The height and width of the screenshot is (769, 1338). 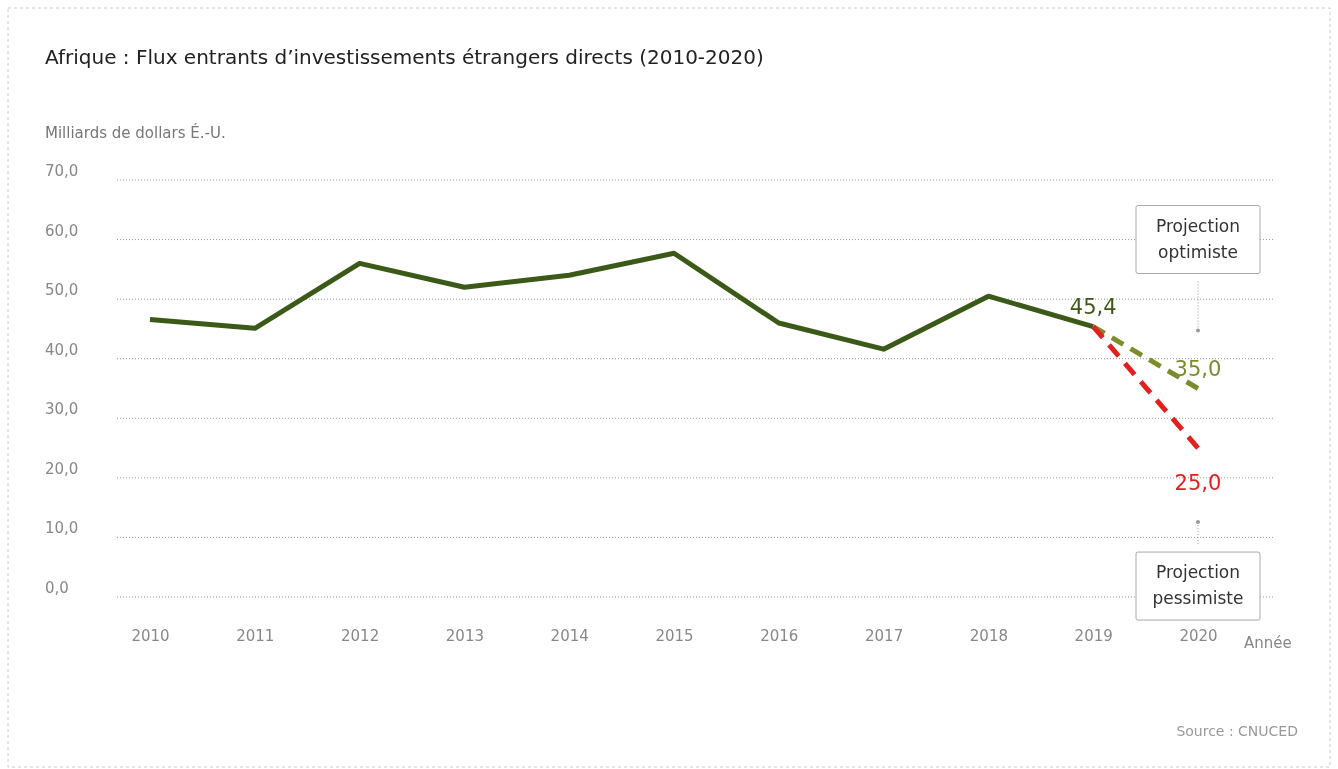 What do you see at coordinates (1093, 306) in the screenshot?
I see `data-label: 45,4` at bounding box center [1093, 306].